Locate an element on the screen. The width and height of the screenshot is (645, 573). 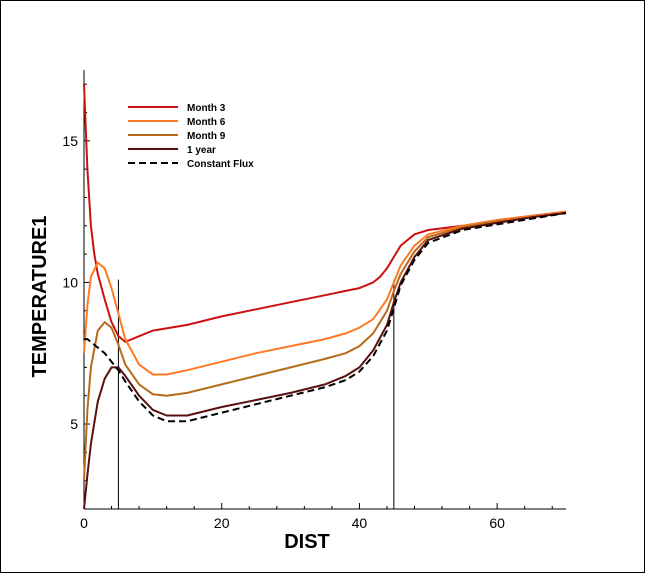
legend-label: Month 6 is located at coordinates (206, 122).